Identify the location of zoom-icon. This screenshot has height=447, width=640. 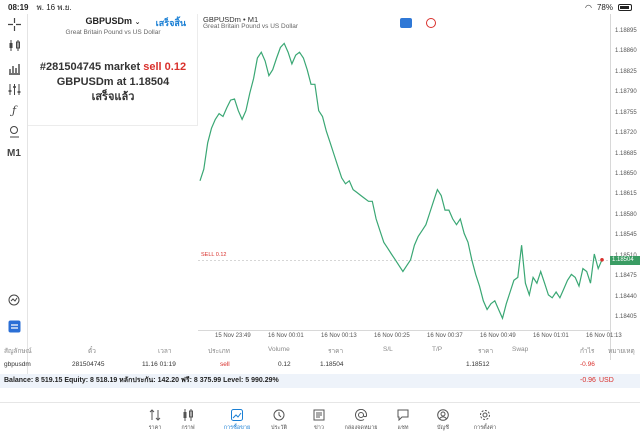
(14, 300).